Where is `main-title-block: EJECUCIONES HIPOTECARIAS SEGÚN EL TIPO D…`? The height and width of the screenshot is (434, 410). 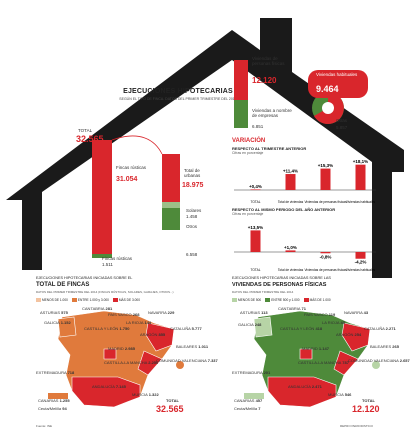 main-title-block: EJECUCIONES HIPOTECARIAS SEGÚN EL TIPO D… is located at coordinates (178, 94).